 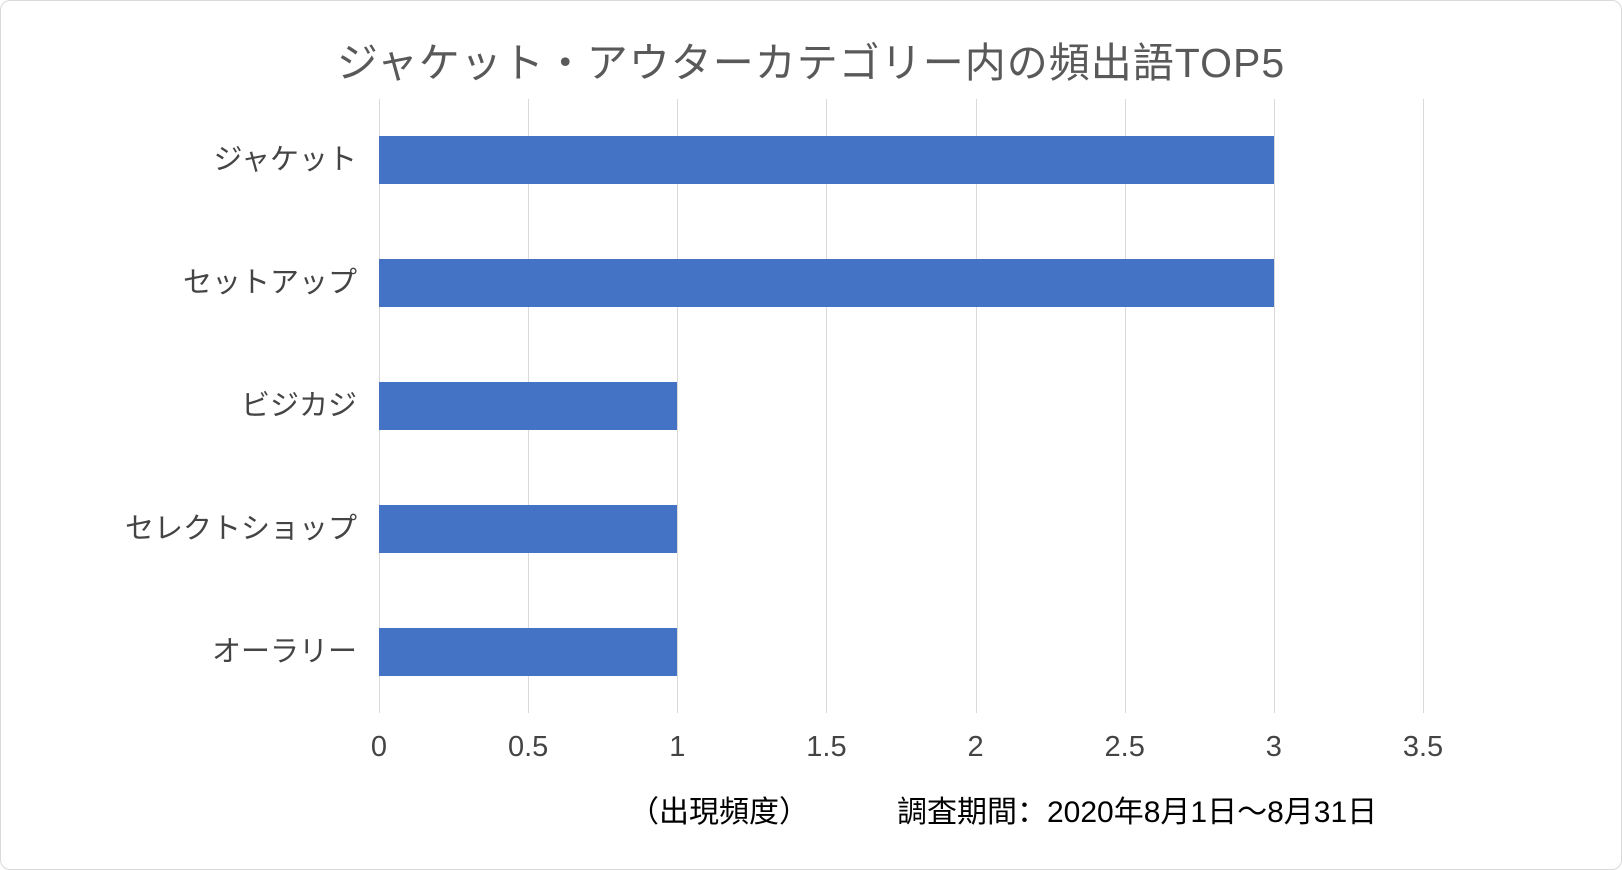 I want to click on x-tick-label: 1.5, so click(x=826, y=747).